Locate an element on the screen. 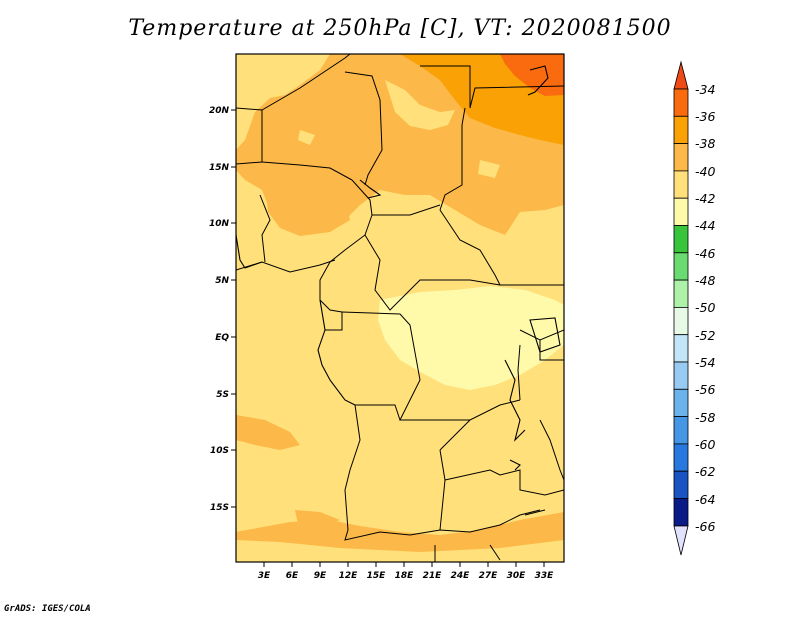 This screenshot has width=800, height=618. lon-label-24e: 24E is located at coordinates (461, 576).